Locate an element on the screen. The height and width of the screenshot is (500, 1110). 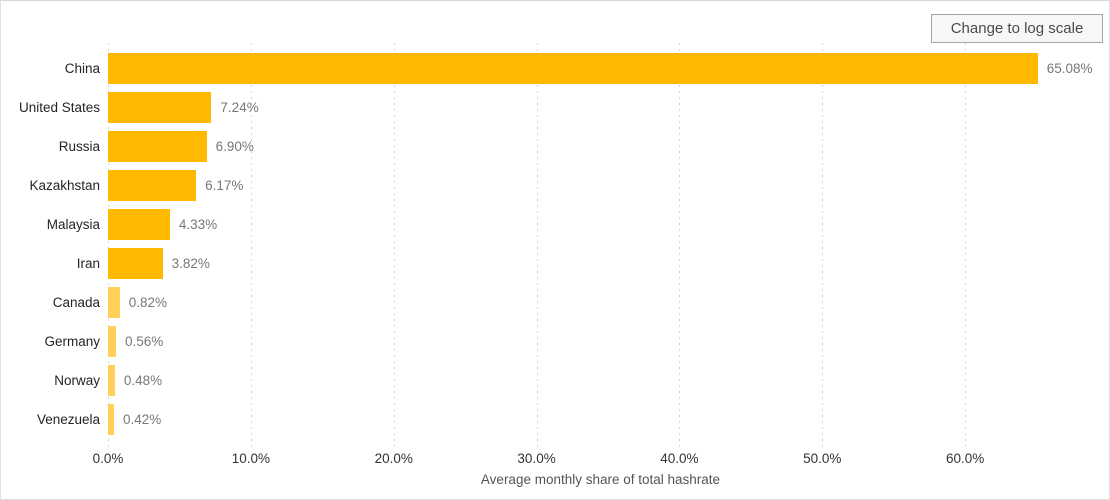
value-label: 6.90% is located at coordinates (234, 146).